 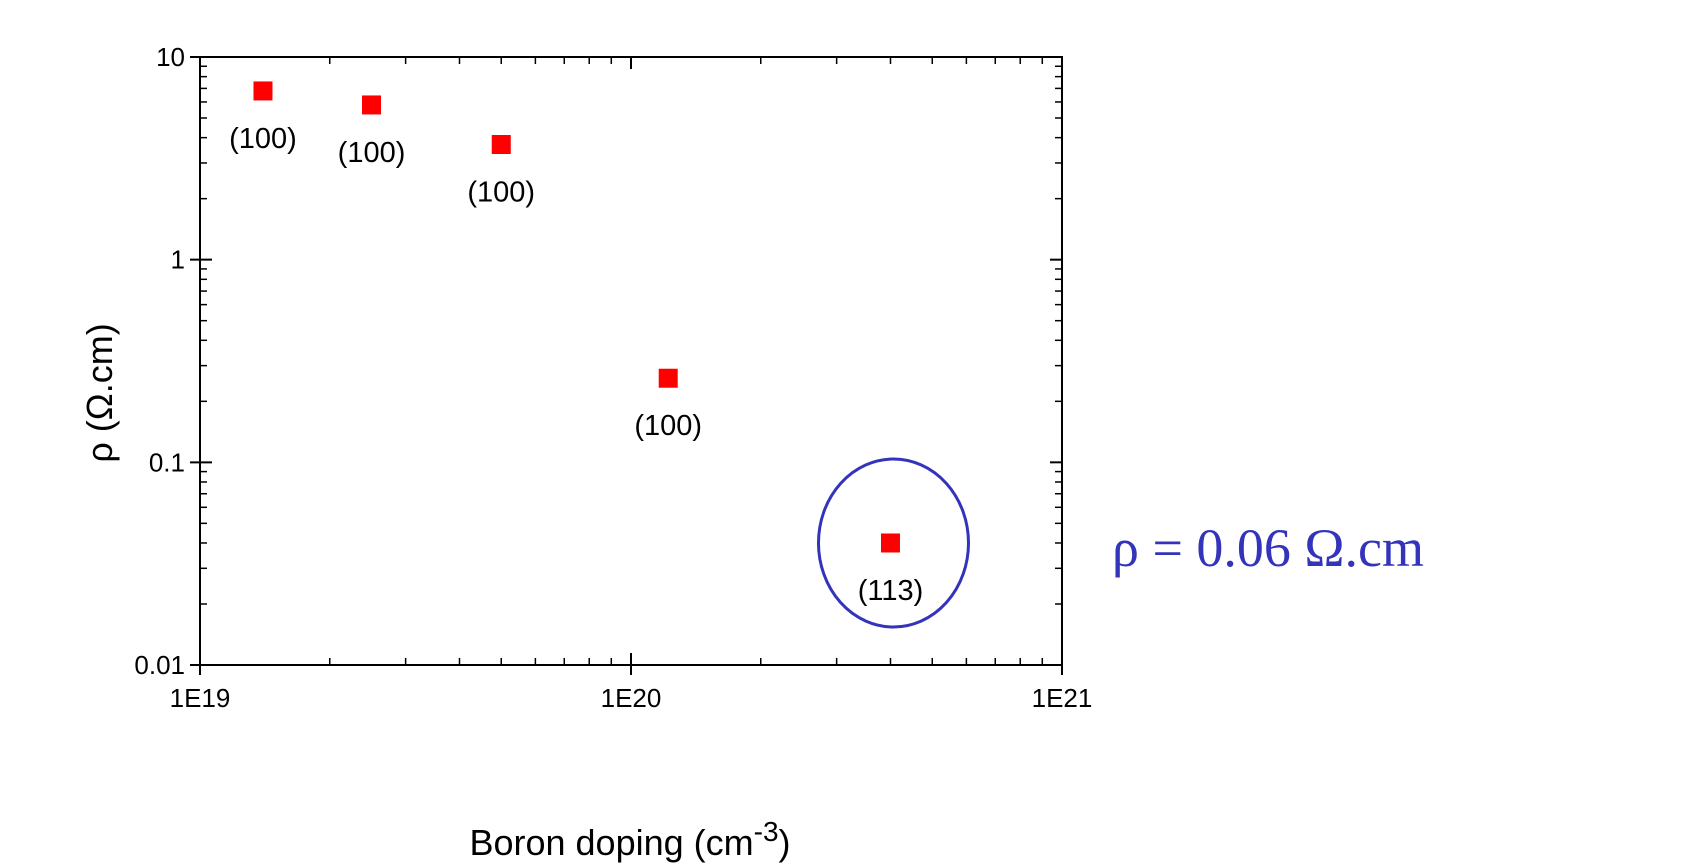 What do you see at coordinates (785, 842) in the screenshot?
I see `x-axis-title-suffix: )` at bounding box center [785, 842].